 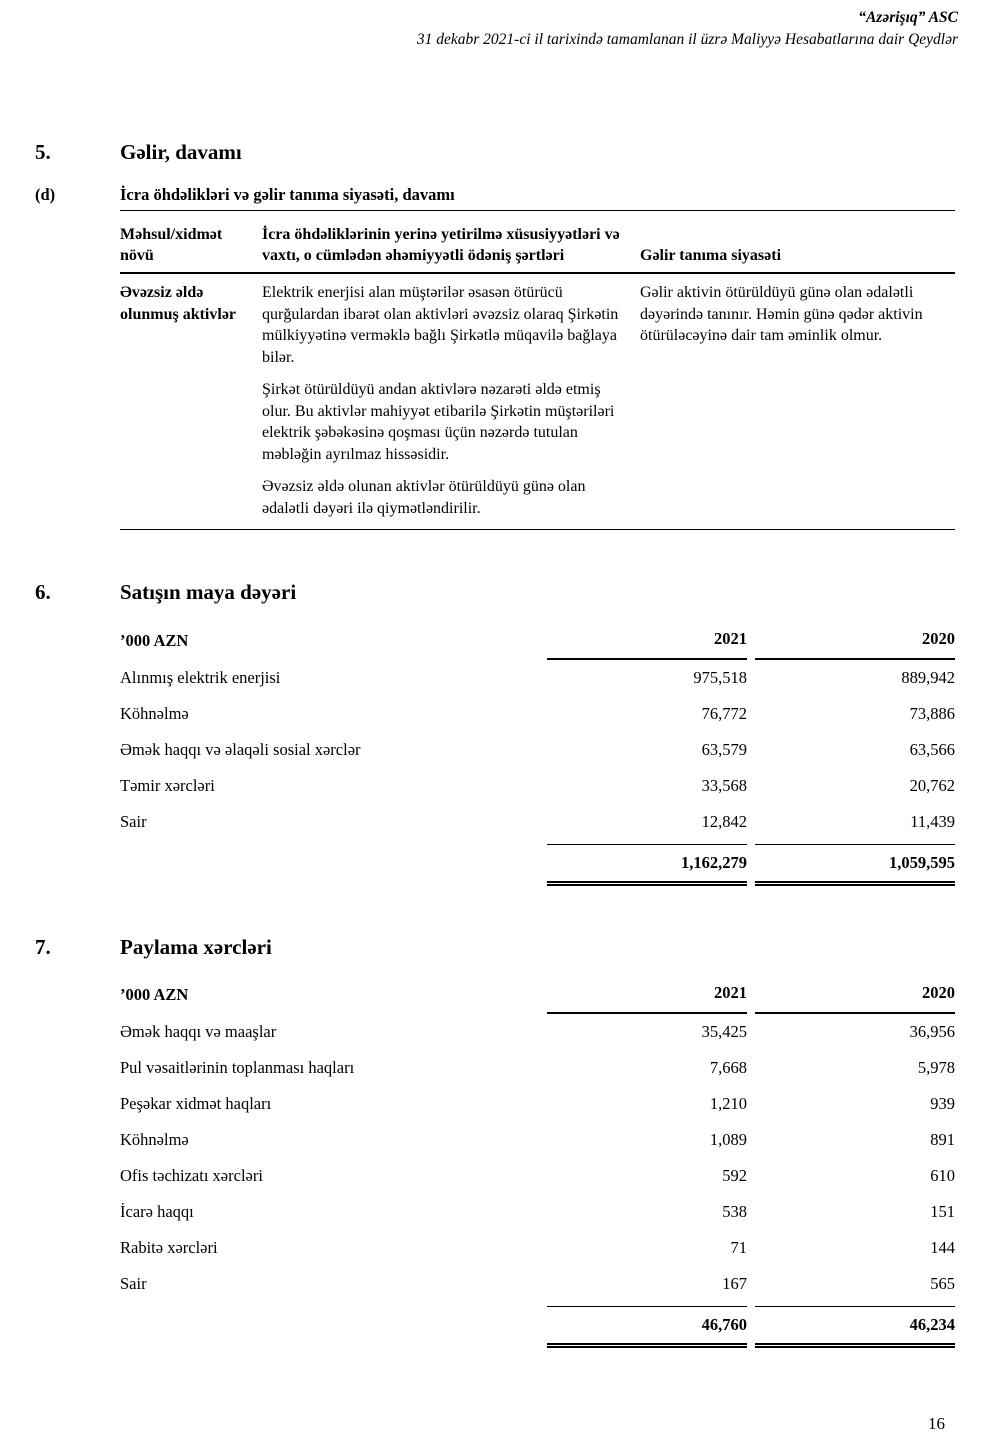 What do you see at coordinates (724, 785) in the screenshot?
I see `value-2021: 33,568` at bounding box center [724, 785].